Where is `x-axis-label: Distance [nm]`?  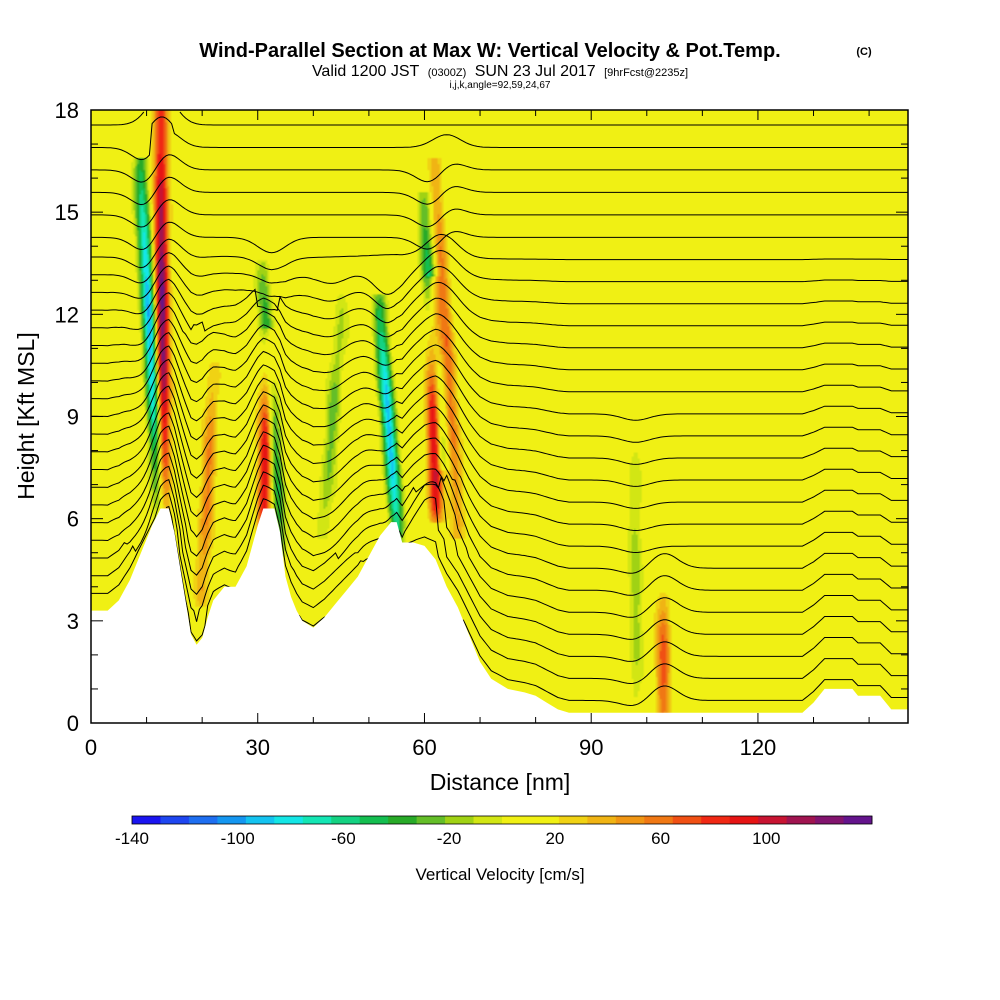
x-axis-label: Distance [nm] is located at coordinates (500, 782).